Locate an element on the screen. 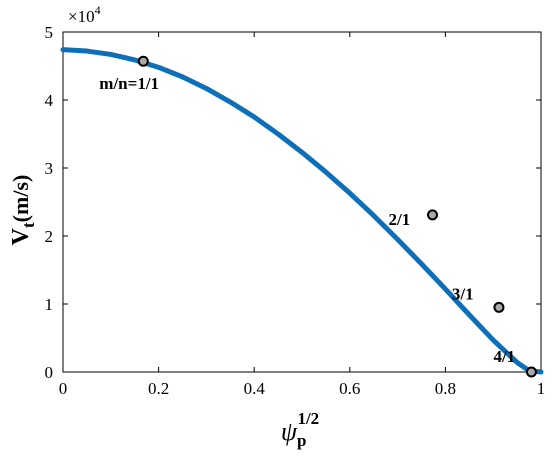 This screenshot has width=551, height=457. y-tick-label: 0 is located at coordinates (49, 372).